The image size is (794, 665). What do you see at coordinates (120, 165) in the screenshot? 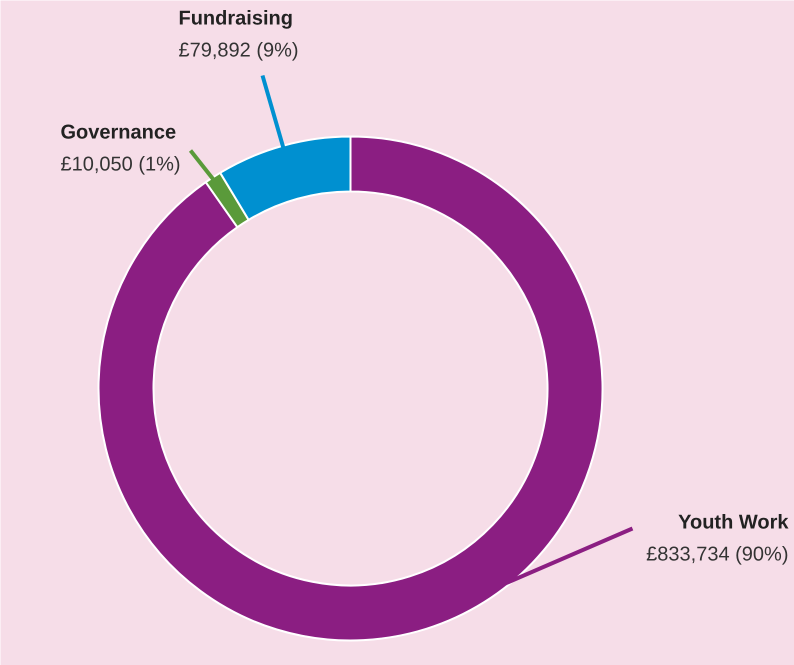
I see `data-label: £10,050 (1%)` at bounding box center [120, 165].